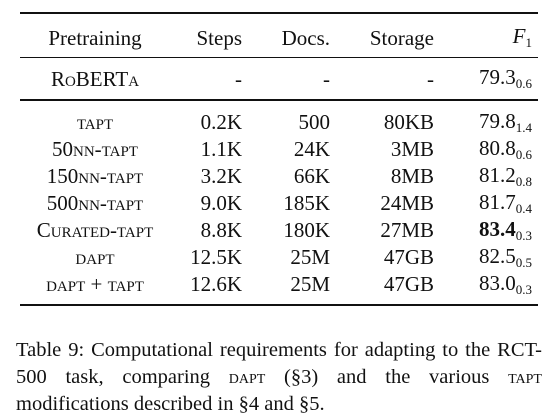 This screenshot has height=418, width=552. What do you see at coordinates (219, 37) in the screenshot?
I see `header-steps: Steps` at bounding box center [219, 37].